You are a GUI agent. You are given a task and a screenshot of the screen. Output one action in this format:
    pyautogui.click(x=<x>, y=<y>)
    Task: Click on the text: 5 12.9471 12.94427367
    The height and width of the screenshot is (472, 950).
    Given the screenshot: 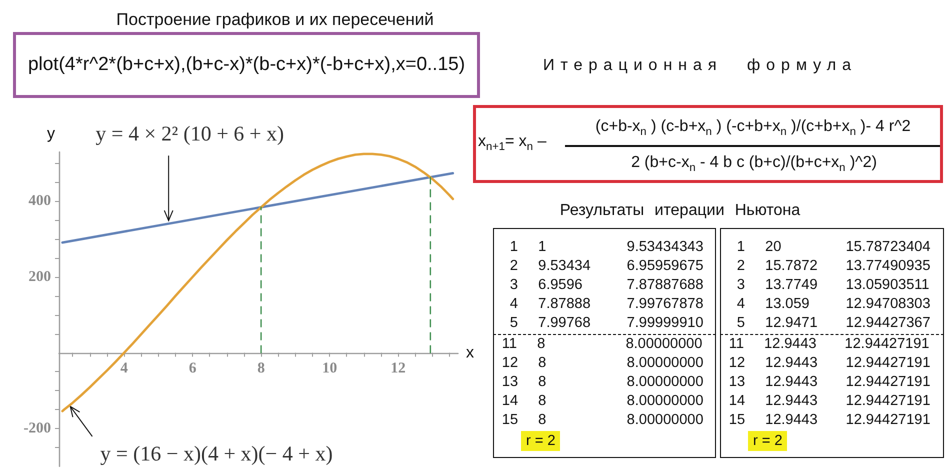 What is the action you would take?
    pyautogui.click(x=833, y=323)
    